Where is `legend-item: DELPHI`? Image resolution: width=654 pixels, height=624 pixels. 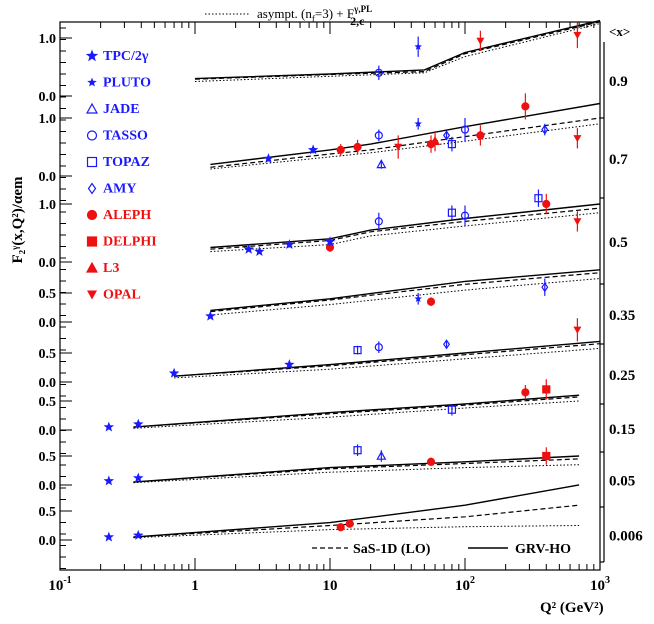 legend-item: DELPHI is located at coordinates (121, 242).